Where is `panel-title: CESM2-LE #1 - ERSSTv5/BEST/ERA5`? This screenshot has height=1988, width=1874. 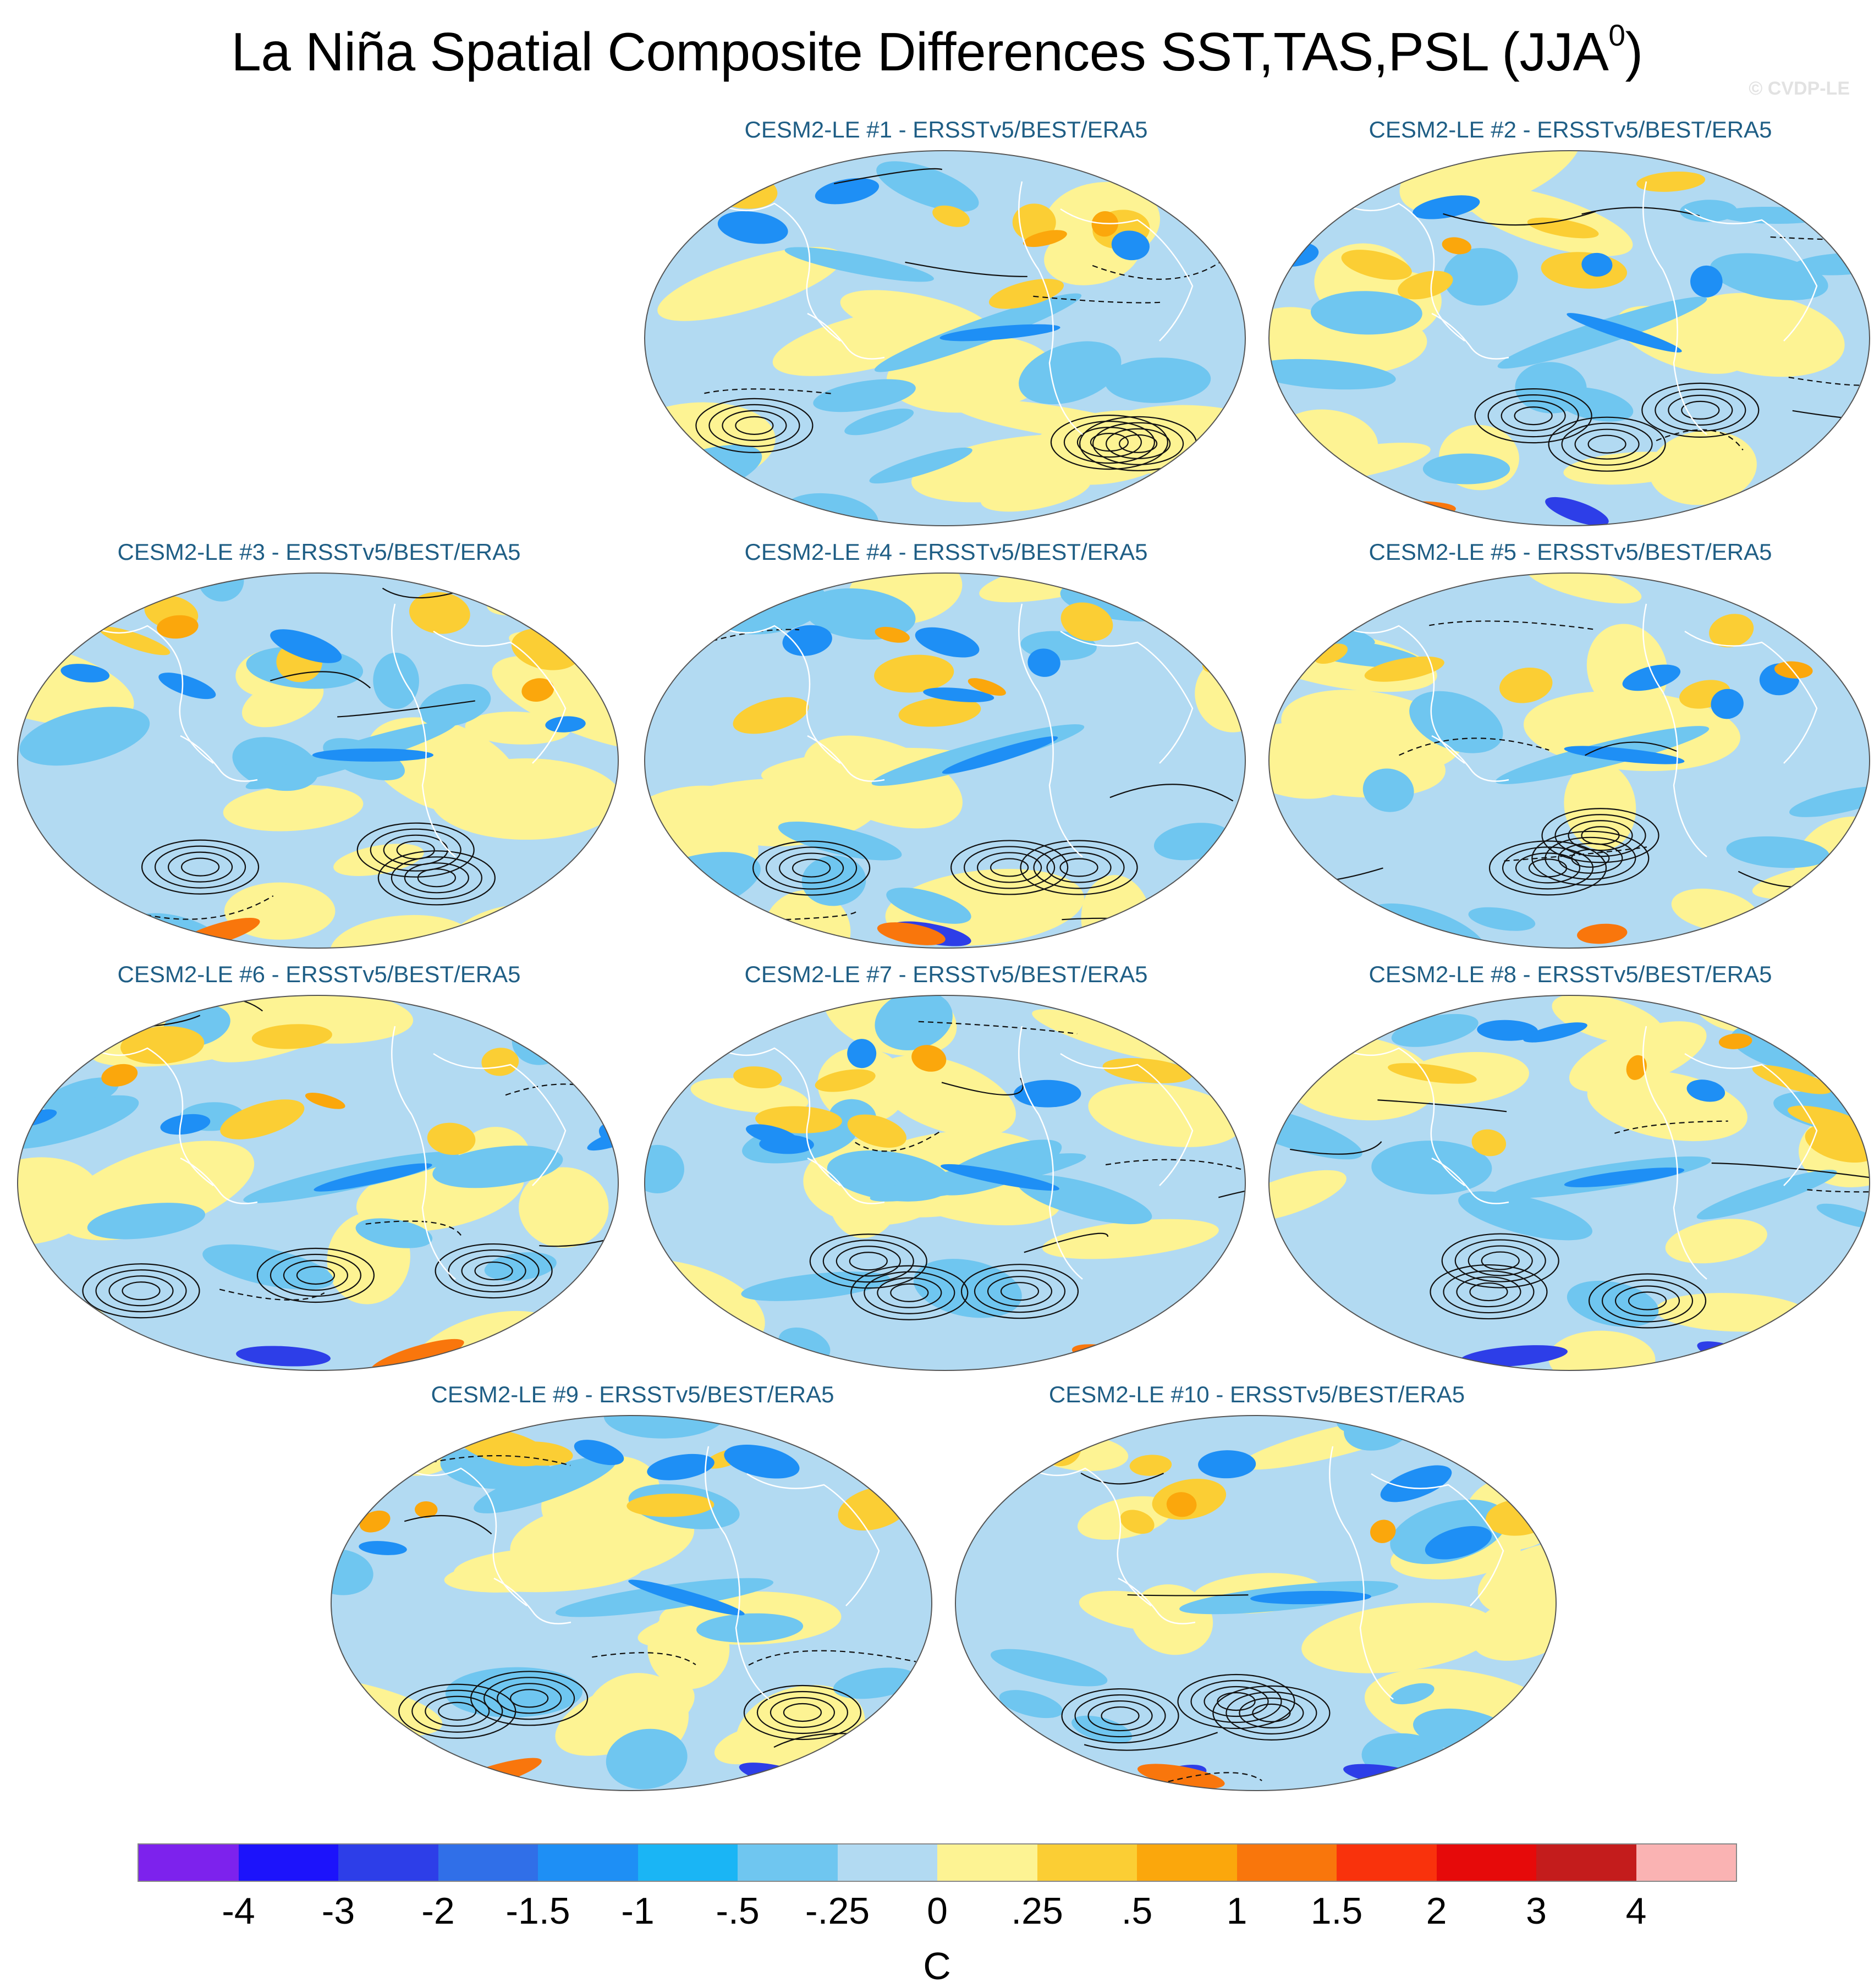 panel-title: CESM2-LE #1 - ERSSTv5/BEST/ERA5 is located at coordinates (946, 129).